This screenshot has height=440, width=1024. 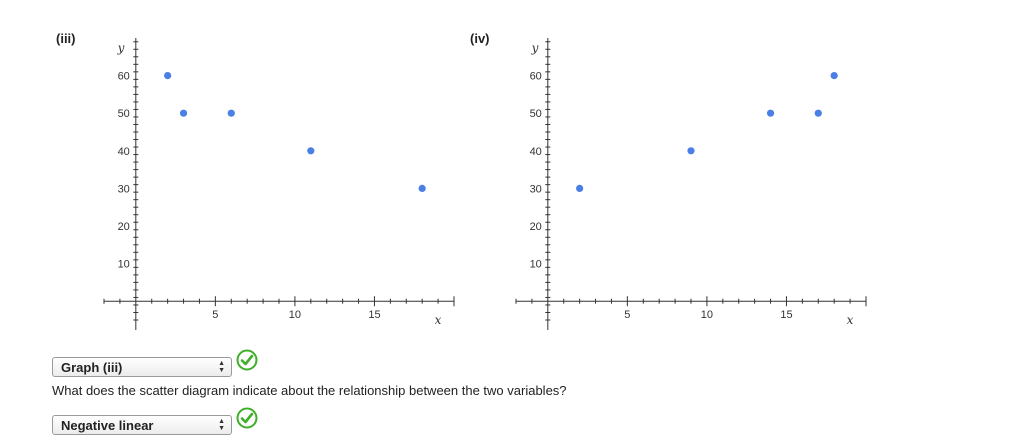 I want to click on relationship-select: Negative linear ▲ ▼, so click(x=142, y=425).